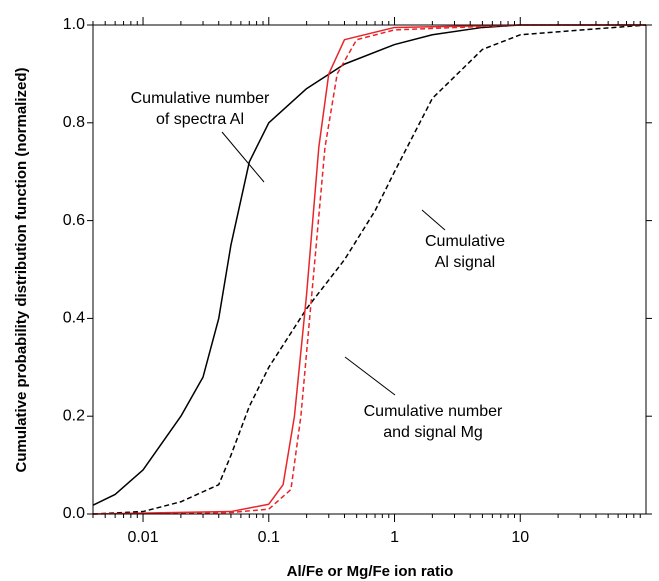  What do you see at coordinates (394, 537) in the screenshot?
I see `x-tick-label: 1` at bounding box center [394, 537].